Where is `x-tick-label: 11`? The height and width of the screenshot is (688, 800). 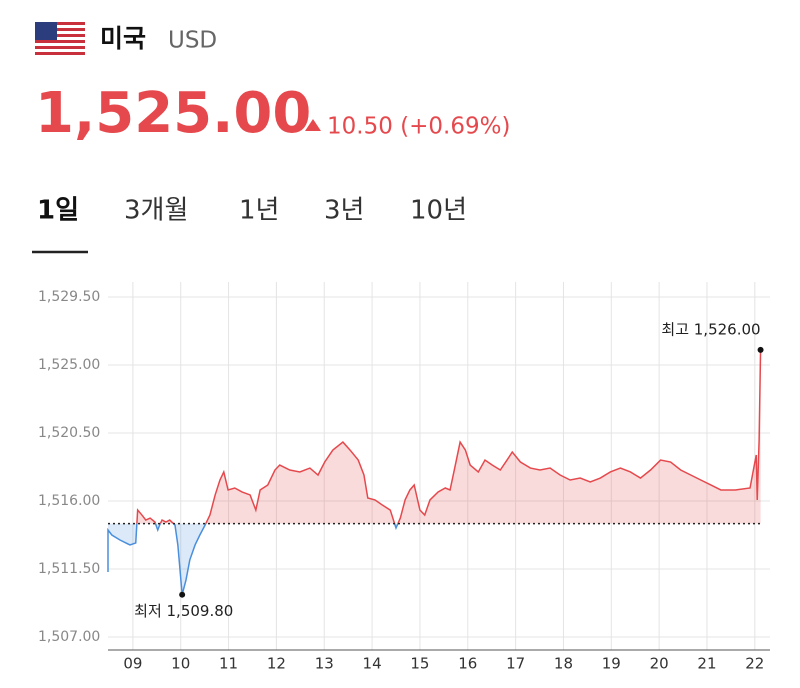 x-tick-label: 11 is located at coordinates (228, 664).